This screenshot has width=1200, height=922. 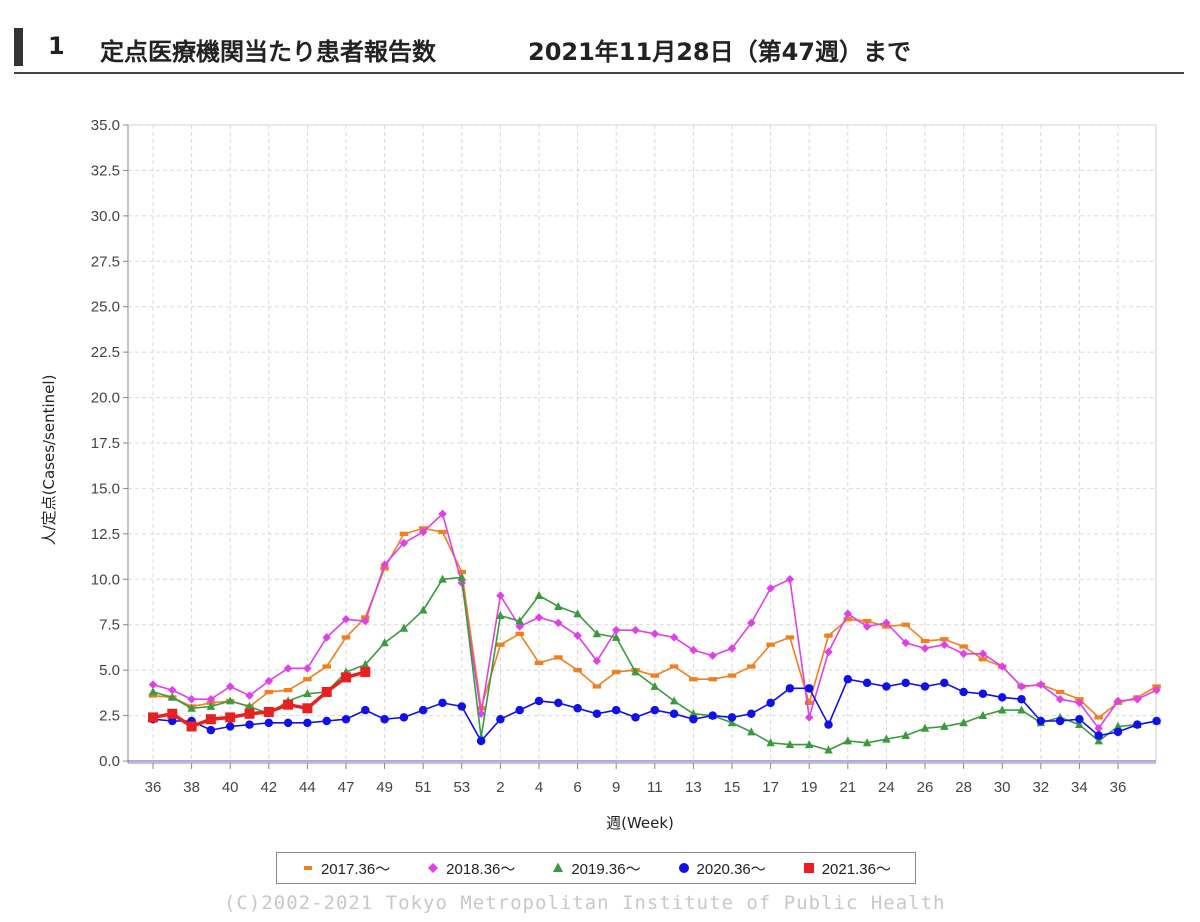 I want to click on x-tick-label: 53, so click(x=461, y=787).